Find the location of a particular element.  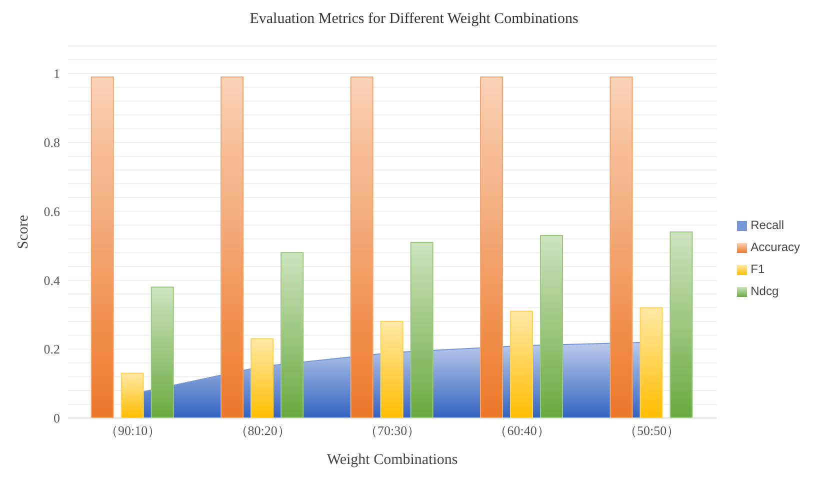

chart-title: Evaluation Metrics for Different Weight Combinations is located at coordinates (414, 19).